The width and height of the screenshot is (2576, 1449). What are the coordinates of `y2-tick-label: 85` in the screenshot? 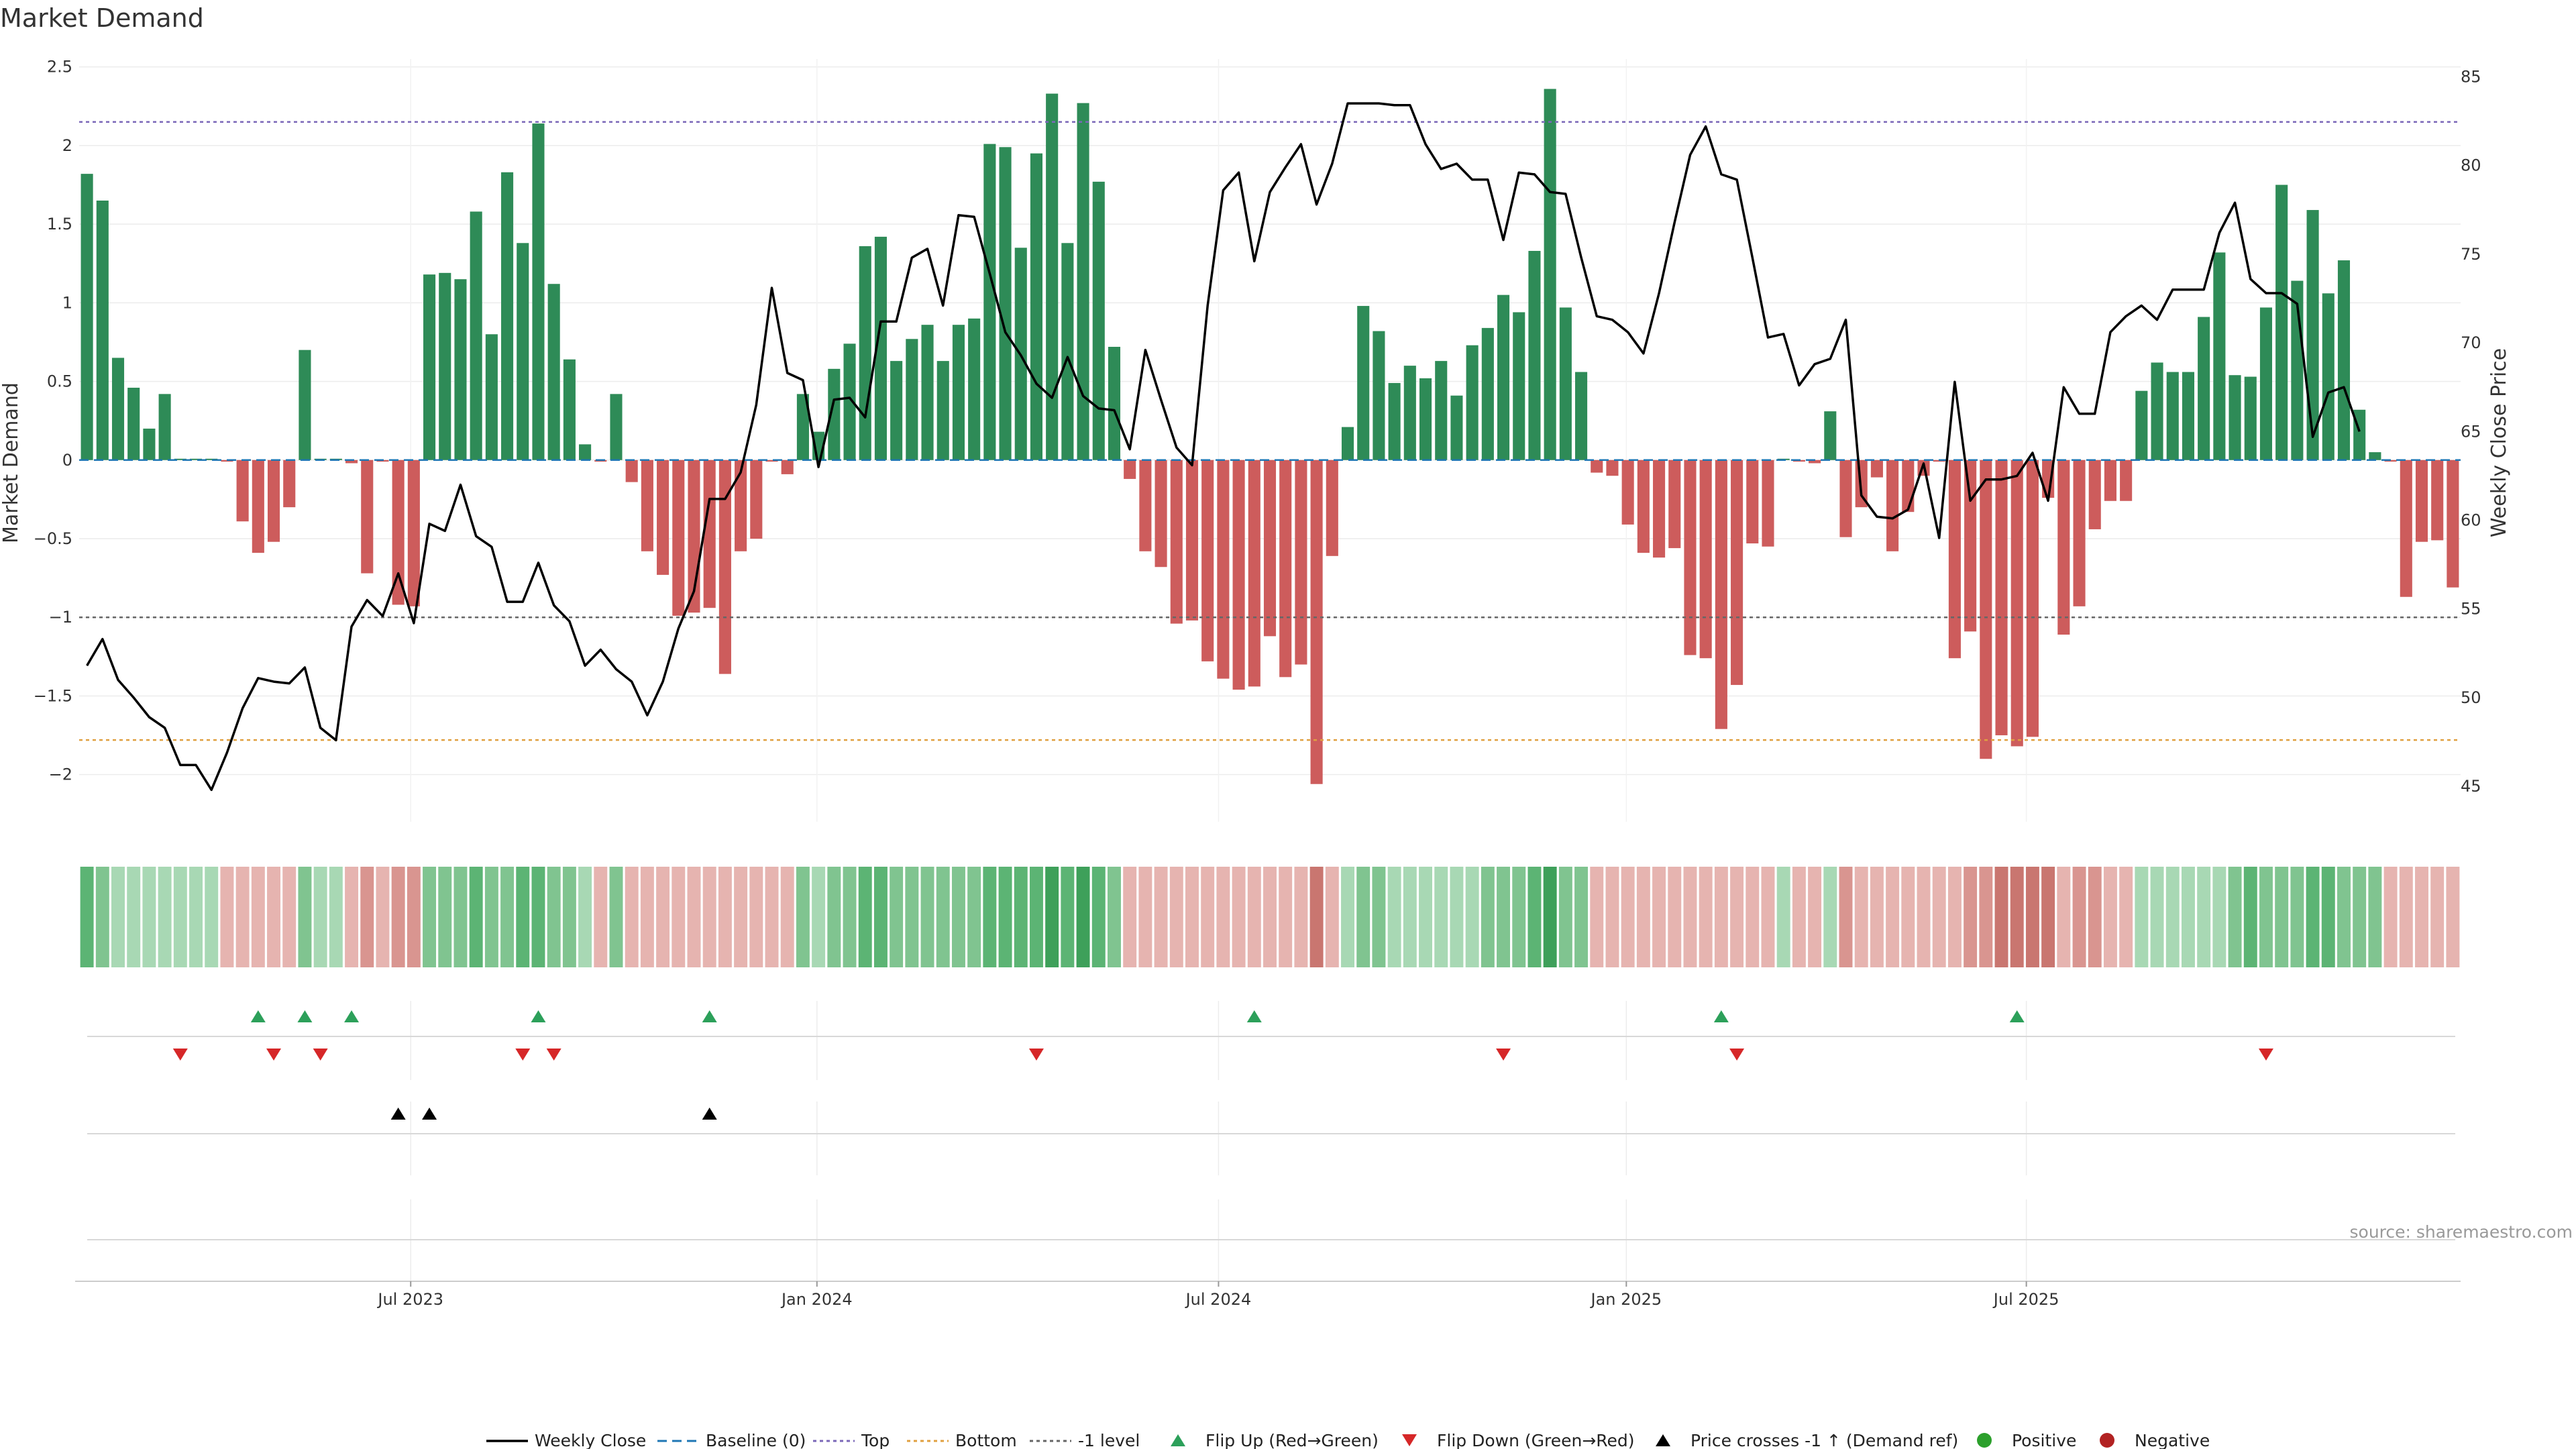 It's located at (2471, 76).